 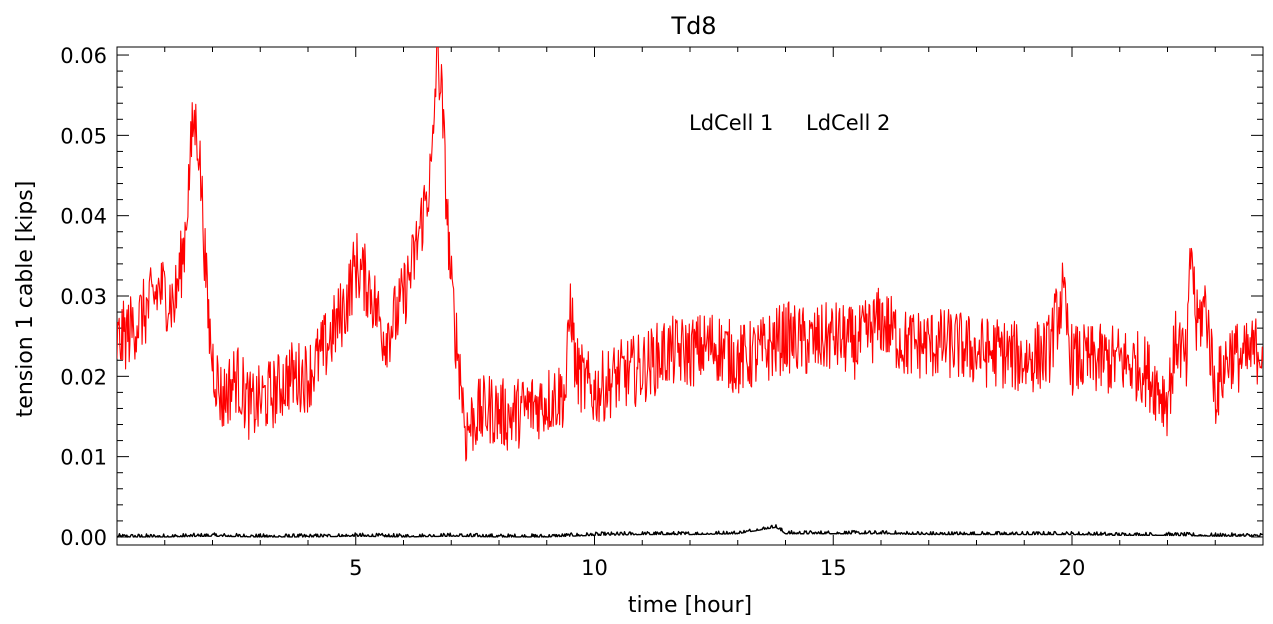 What do you see at coordinates (83, 56) in the screenshot?
I see `y-tick-label: 0.06` at bounding box center [83, 56].